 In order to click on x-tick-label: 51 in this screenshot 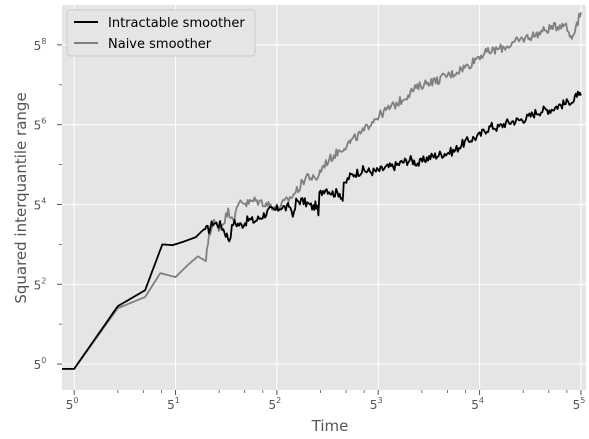, I will do `click(173, 404)`.